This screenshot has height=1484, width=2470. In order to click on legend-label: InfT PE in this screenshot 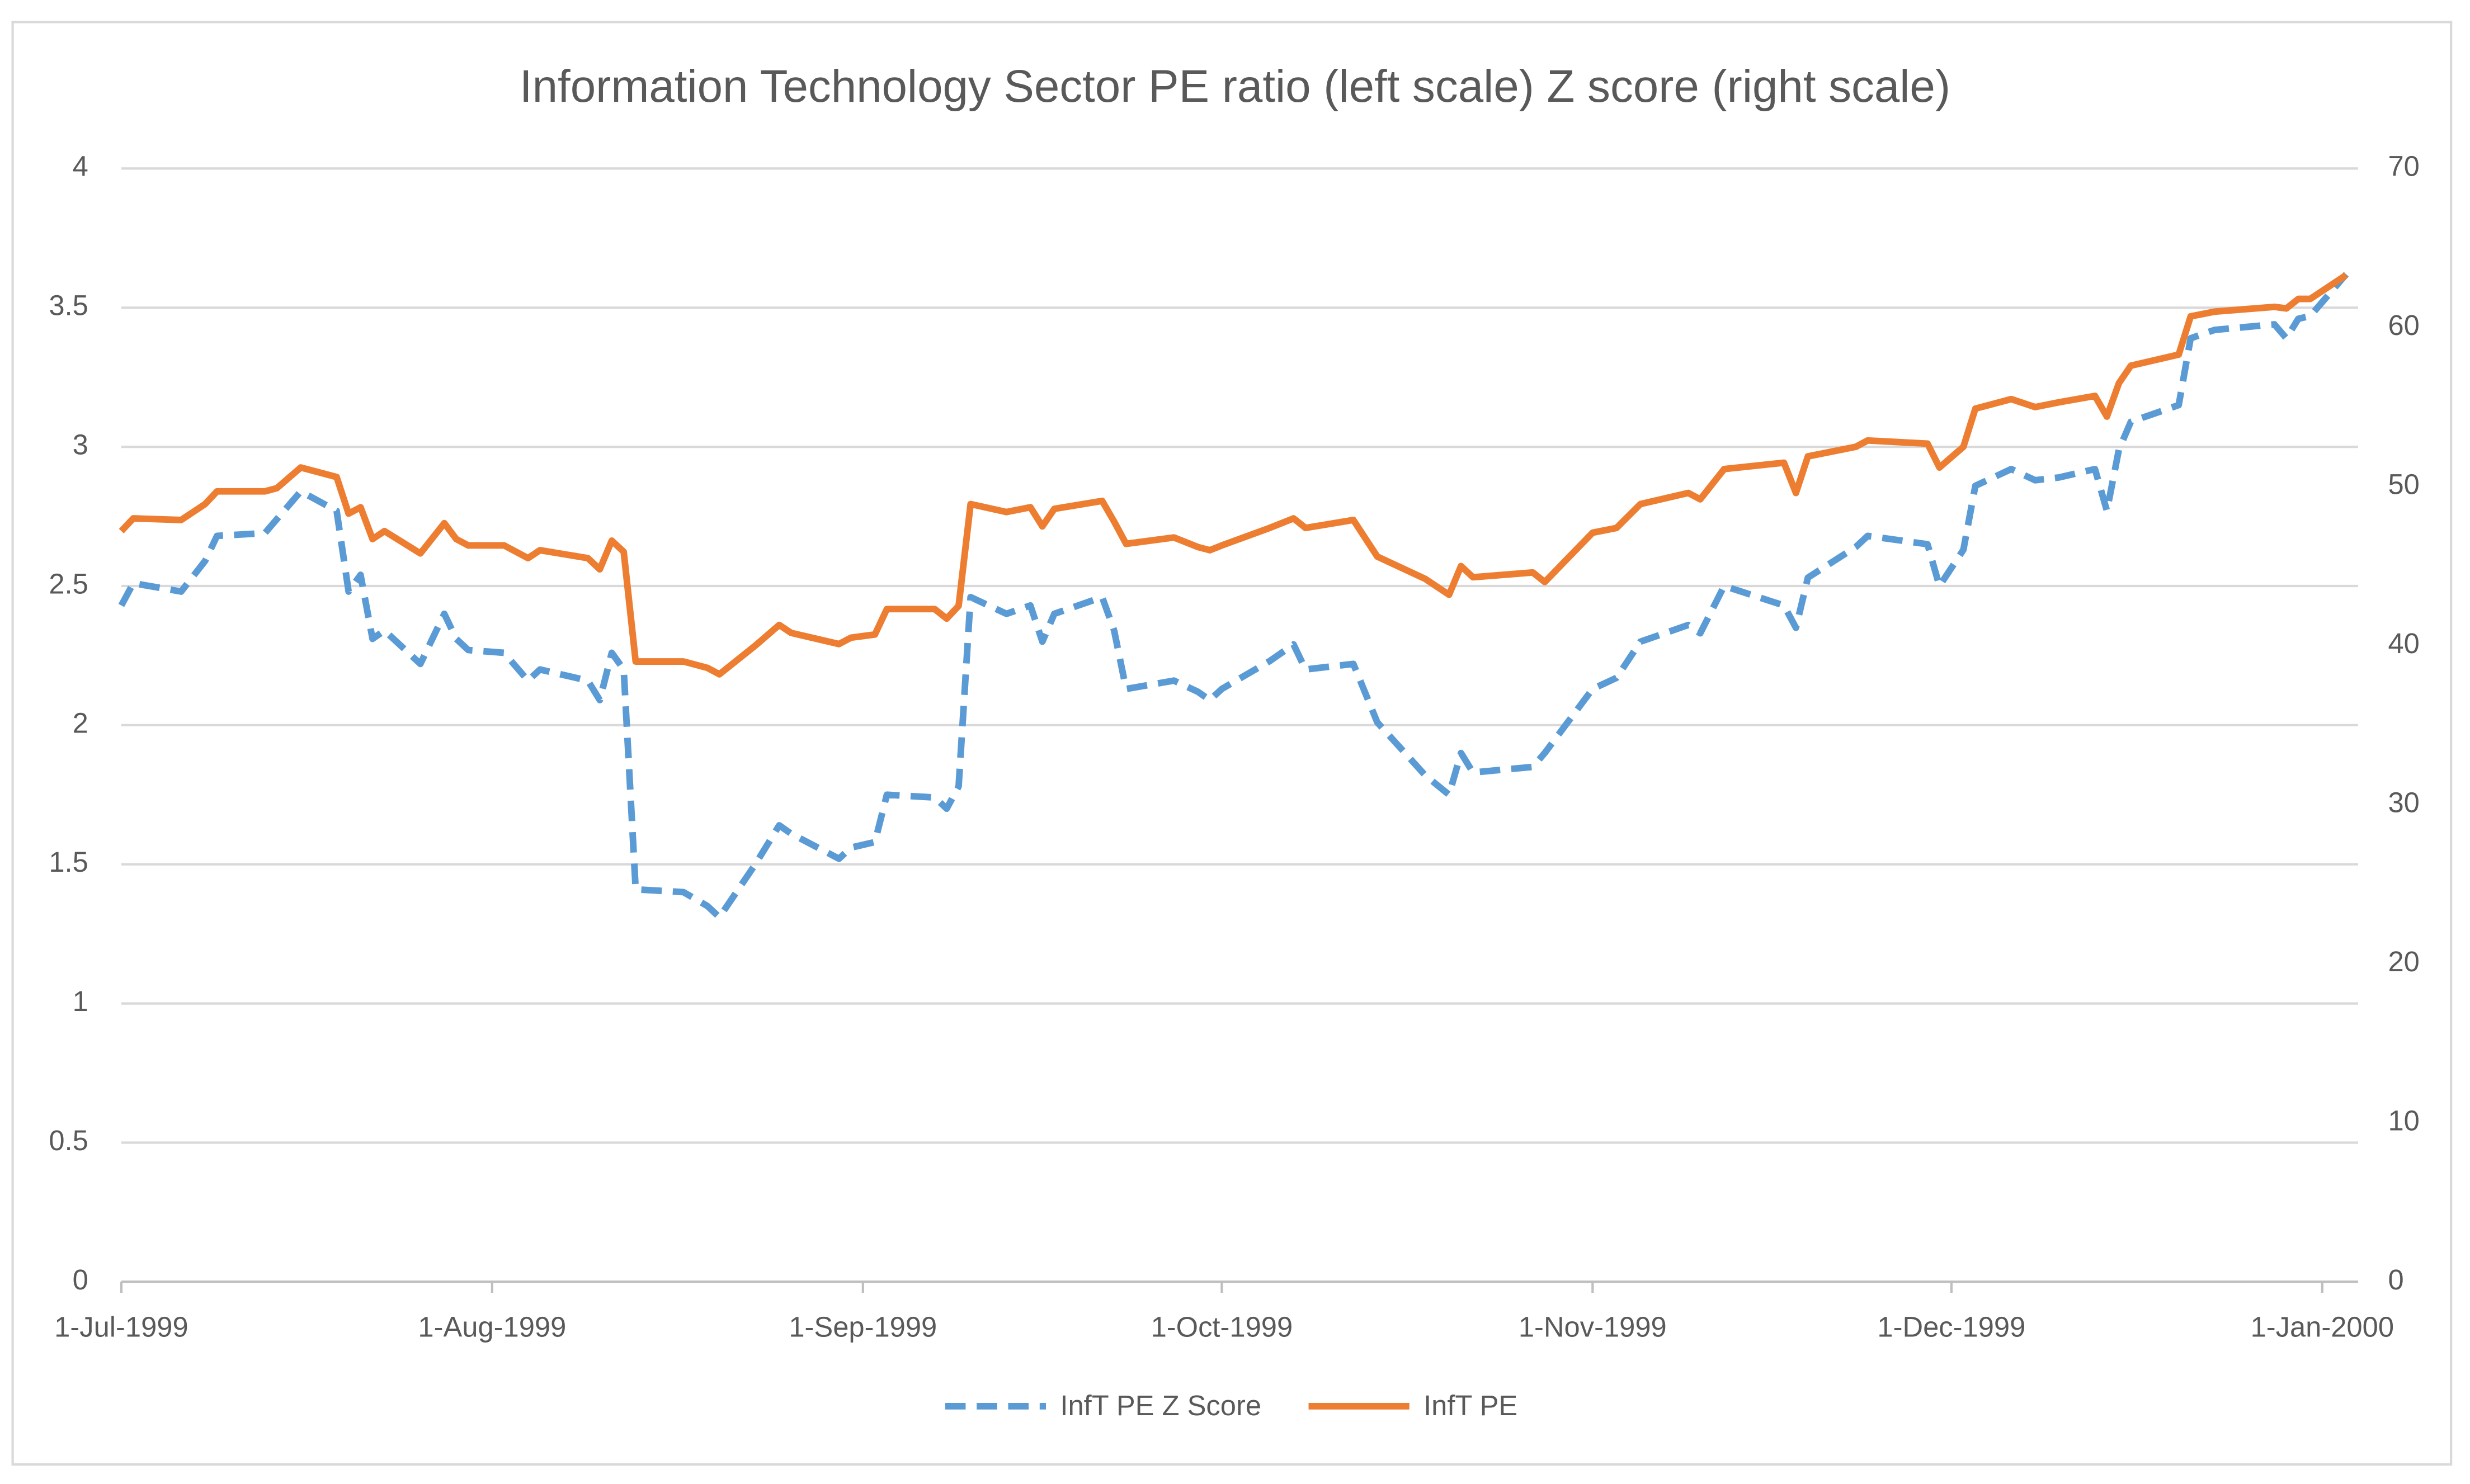, I will do `click(1470, 1405)`.